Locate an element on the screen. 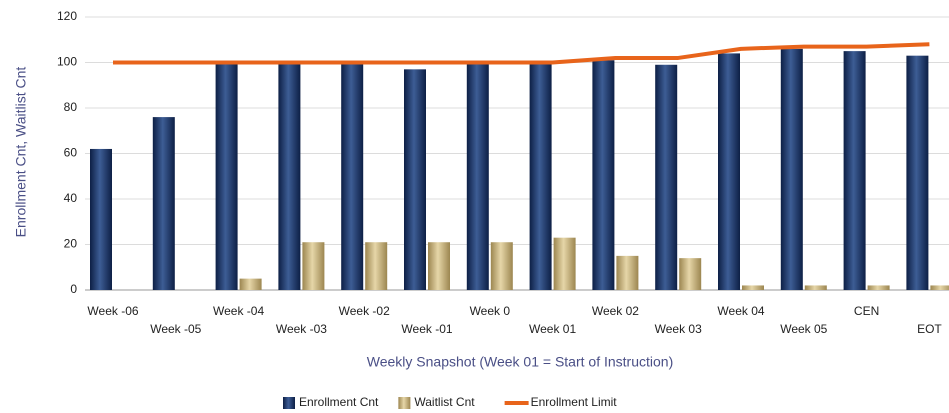 The width and height of the screenshot is (949, 413). x-tick-label: Week -02 is located at coordinates (364, 311).